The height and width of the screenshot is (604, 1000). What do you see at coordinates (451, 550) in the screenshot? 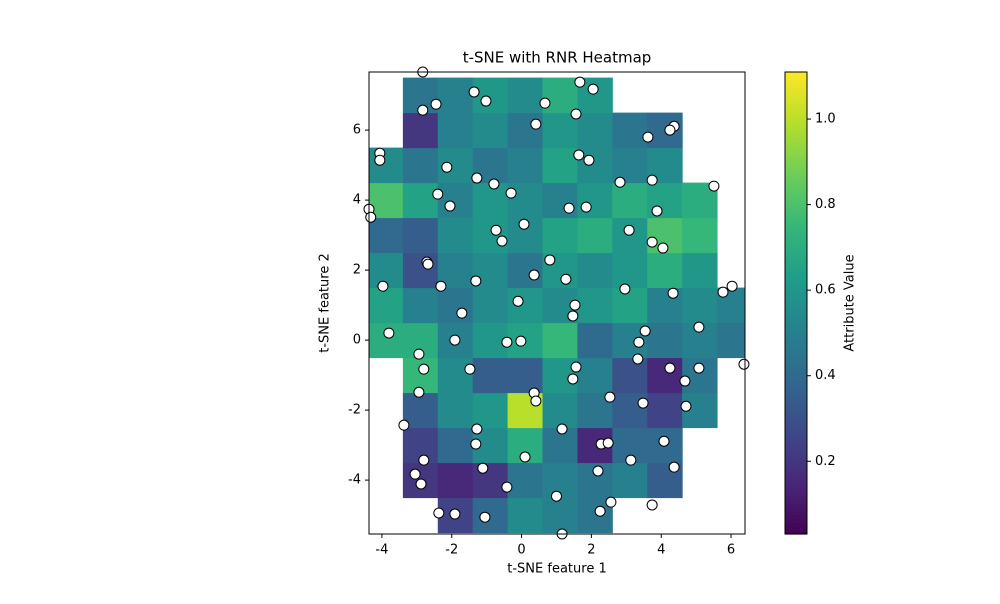
I see `x-tick-label: -2` at bounding box center [451, 550].